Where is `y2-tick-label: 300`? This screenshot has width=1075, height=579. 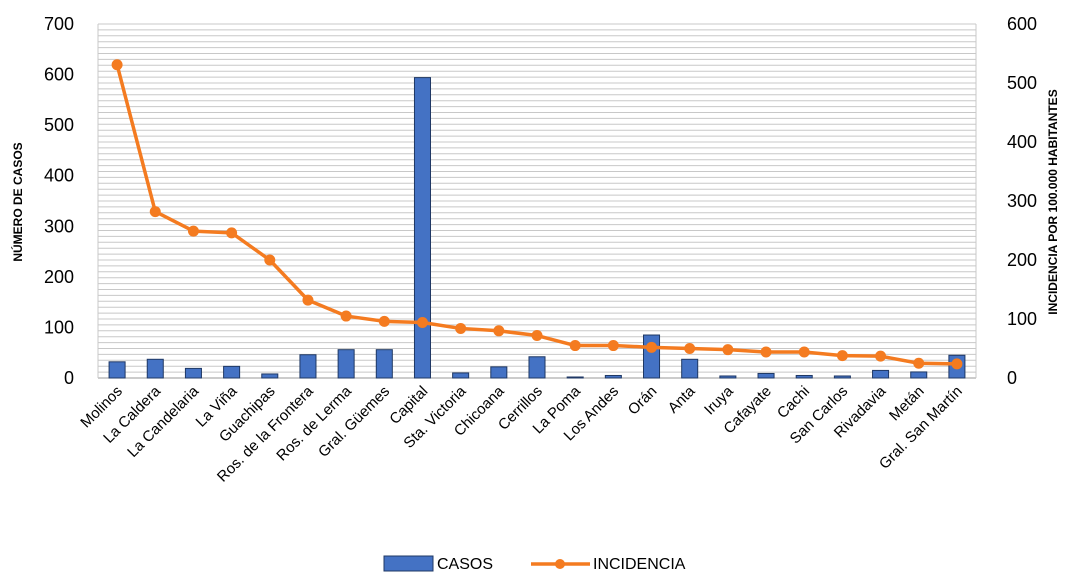
y2-tick-label: 300 is located at coordinates (1022, 201).